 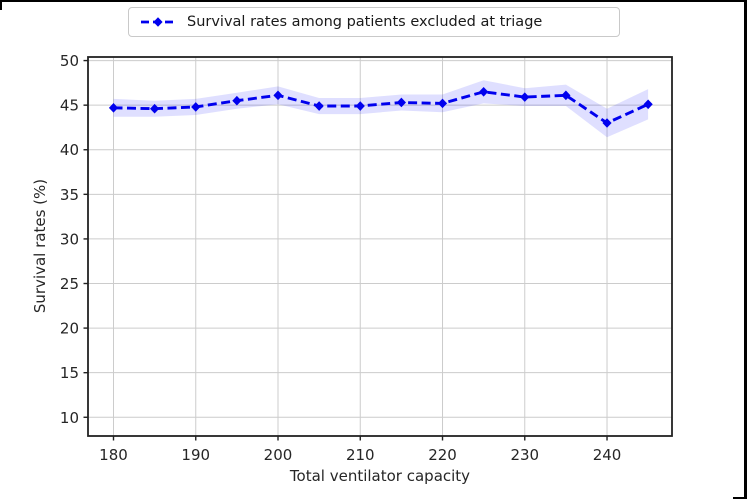 I want to click on y-axis-title: Survival rates (%), so click(x=40, y=246).